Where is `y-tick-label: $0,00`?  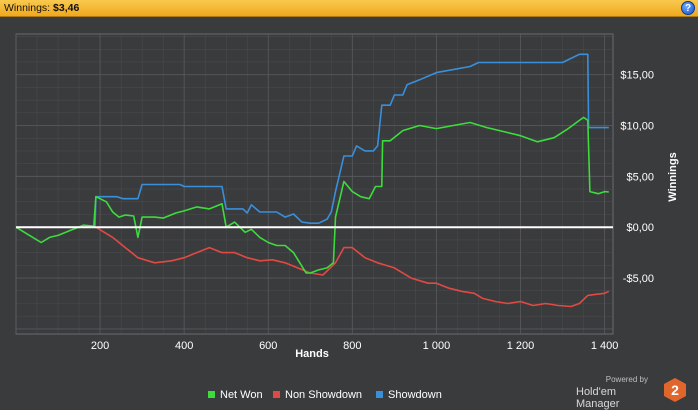
y-tick-label: $0,00 is located at coordinates (640, 228).